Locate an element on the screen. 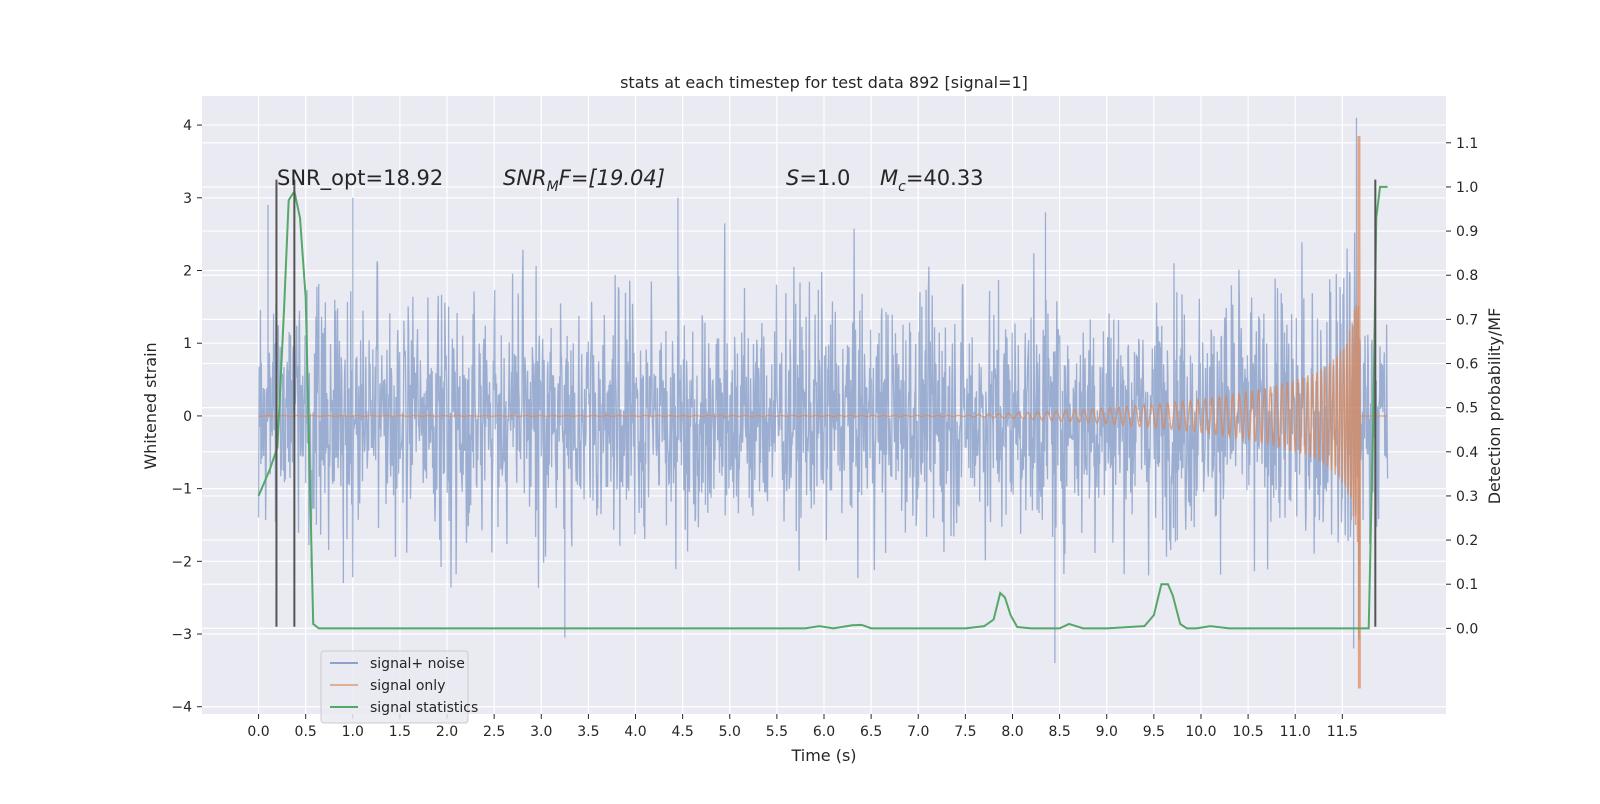  snr-mf-subscript: M is located at coordinates (553, 187).